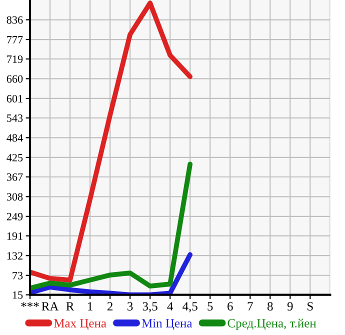 Image resolution: width=345 pixels, height=335 pixels. Describe the element at coordinates (230, 306) in the screenshot. I see `x-tick-label: 6` at that location.